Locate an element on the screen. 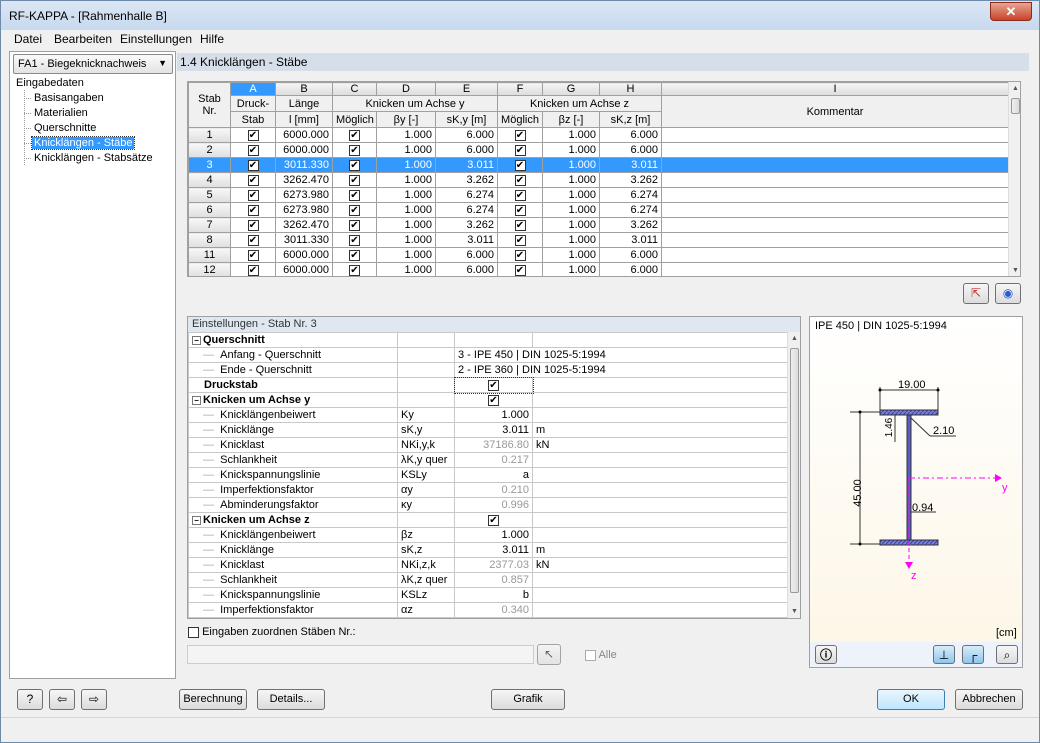  col-letter-e: E is located at coordinates (466, 89).